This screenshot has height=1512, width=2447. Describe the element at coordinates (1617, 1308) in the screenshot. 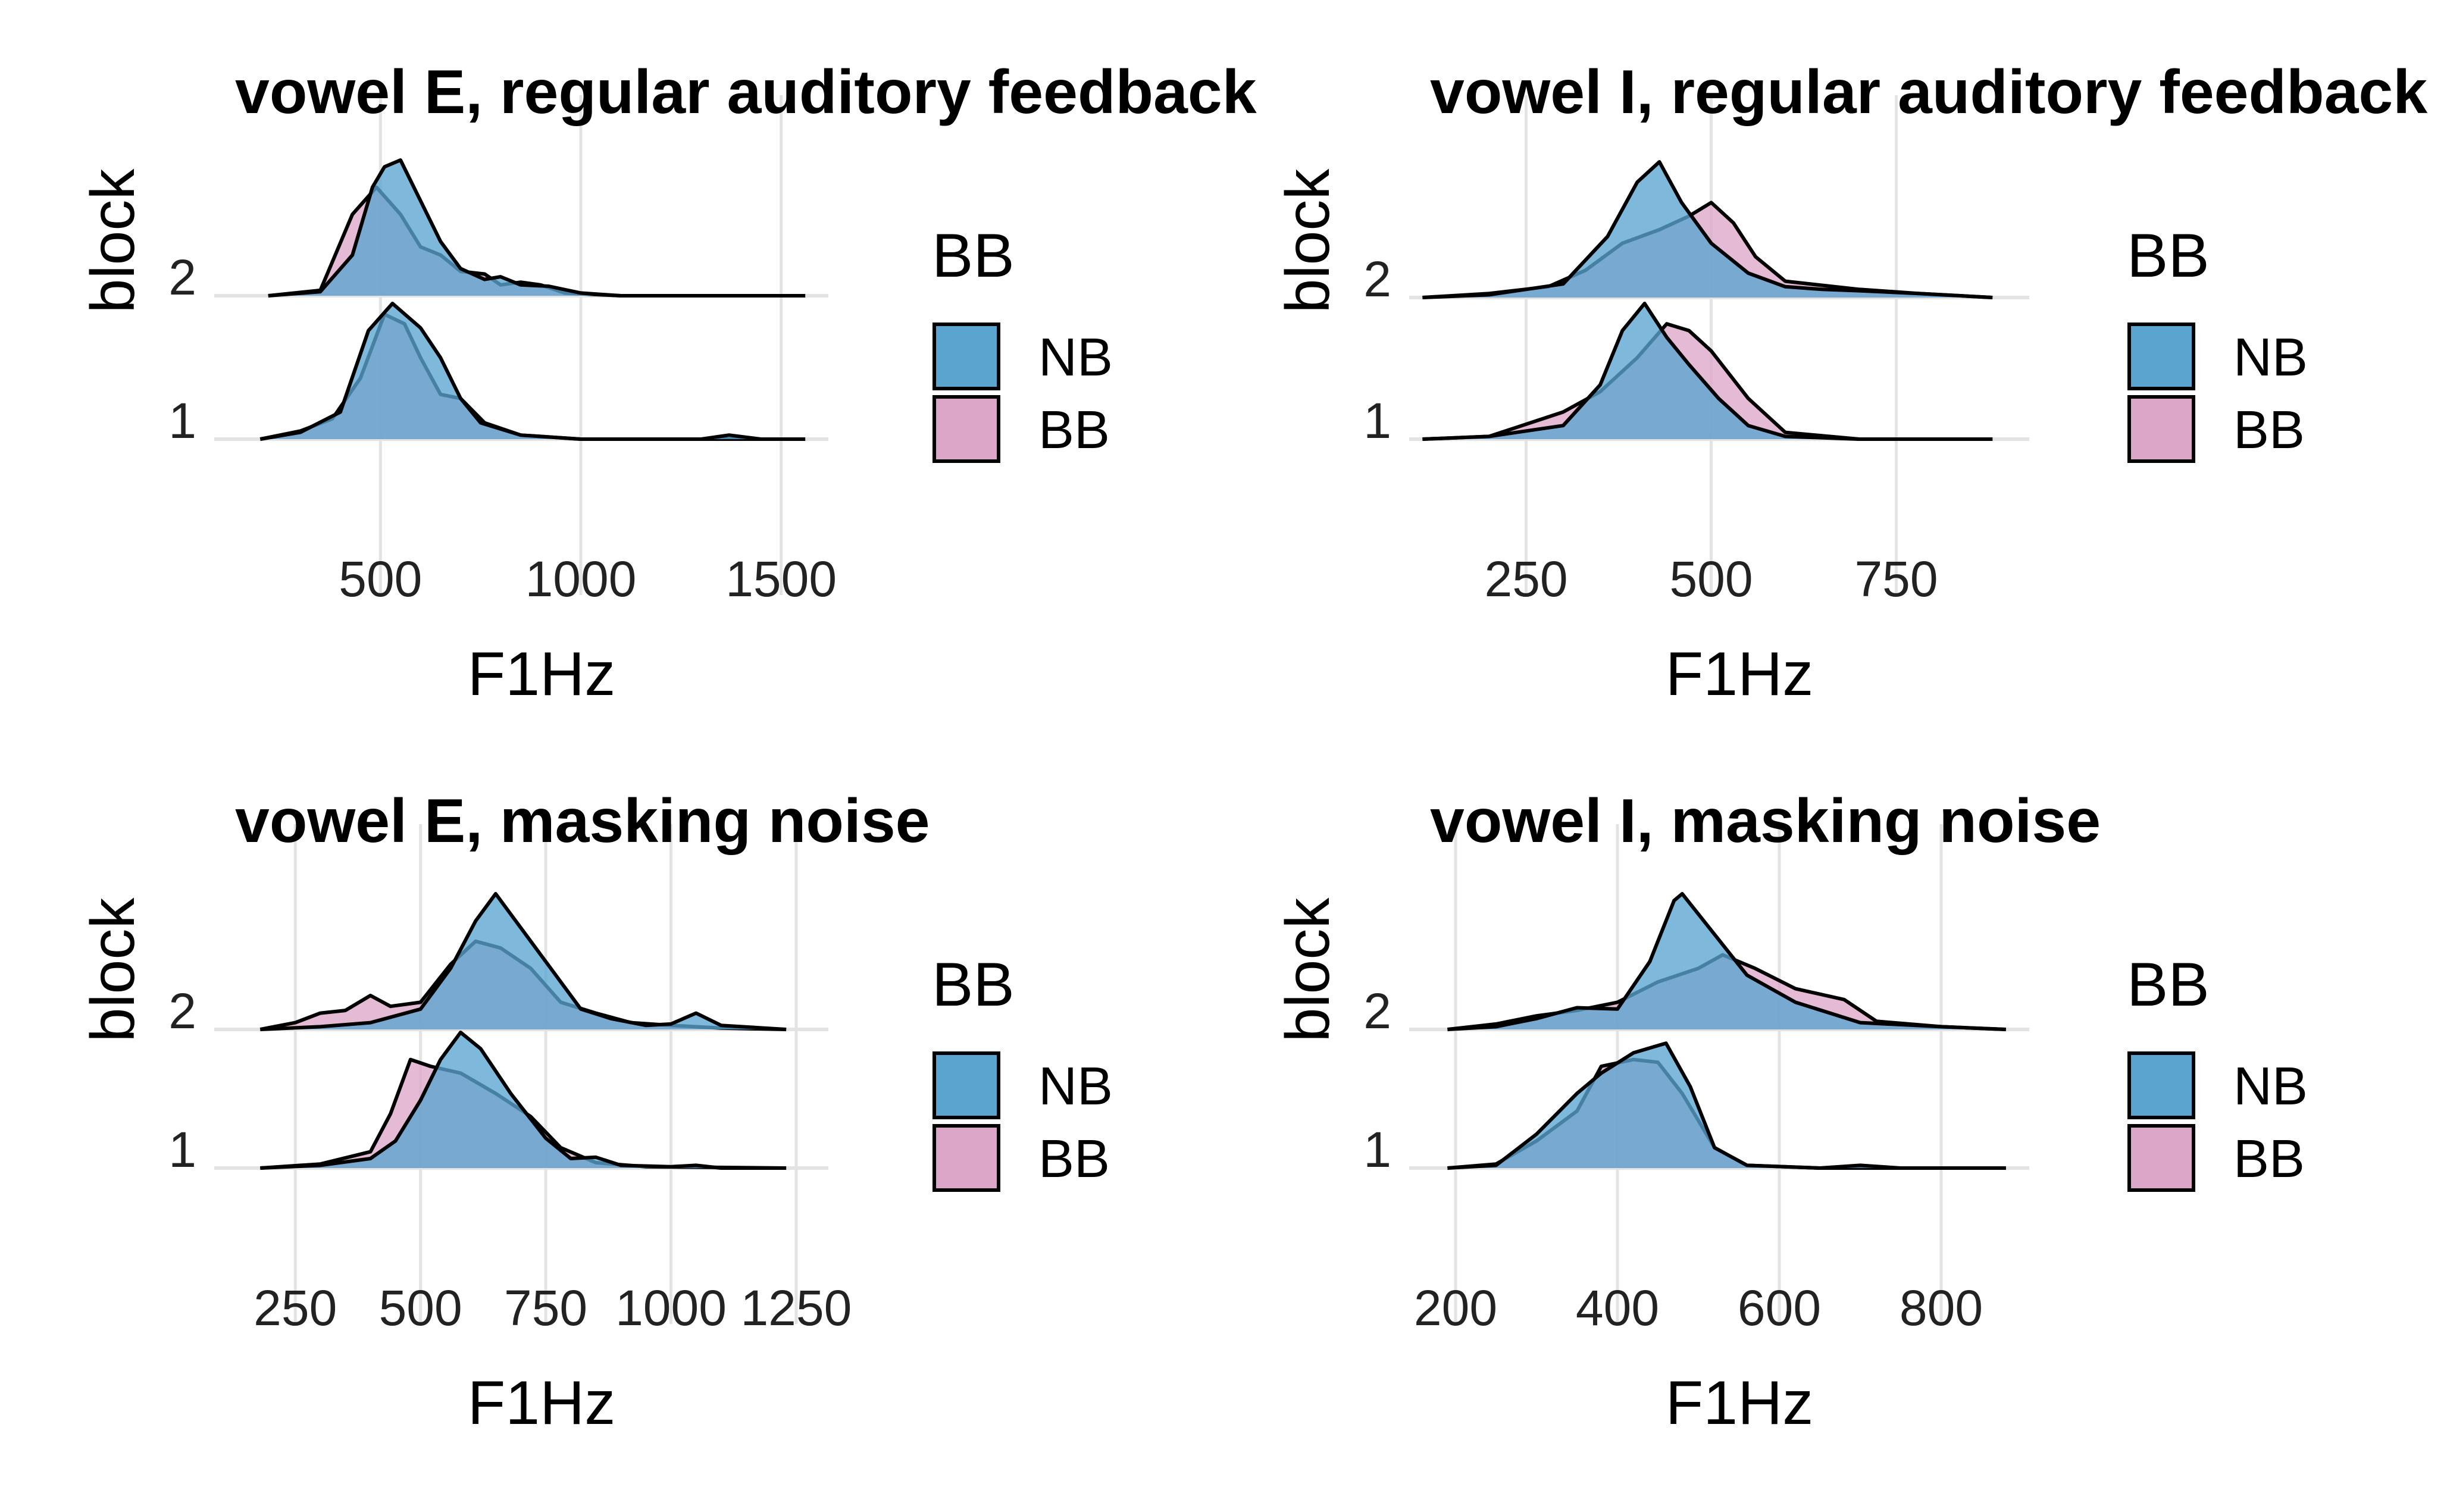

I see `x-tick-label: 400` at that location.